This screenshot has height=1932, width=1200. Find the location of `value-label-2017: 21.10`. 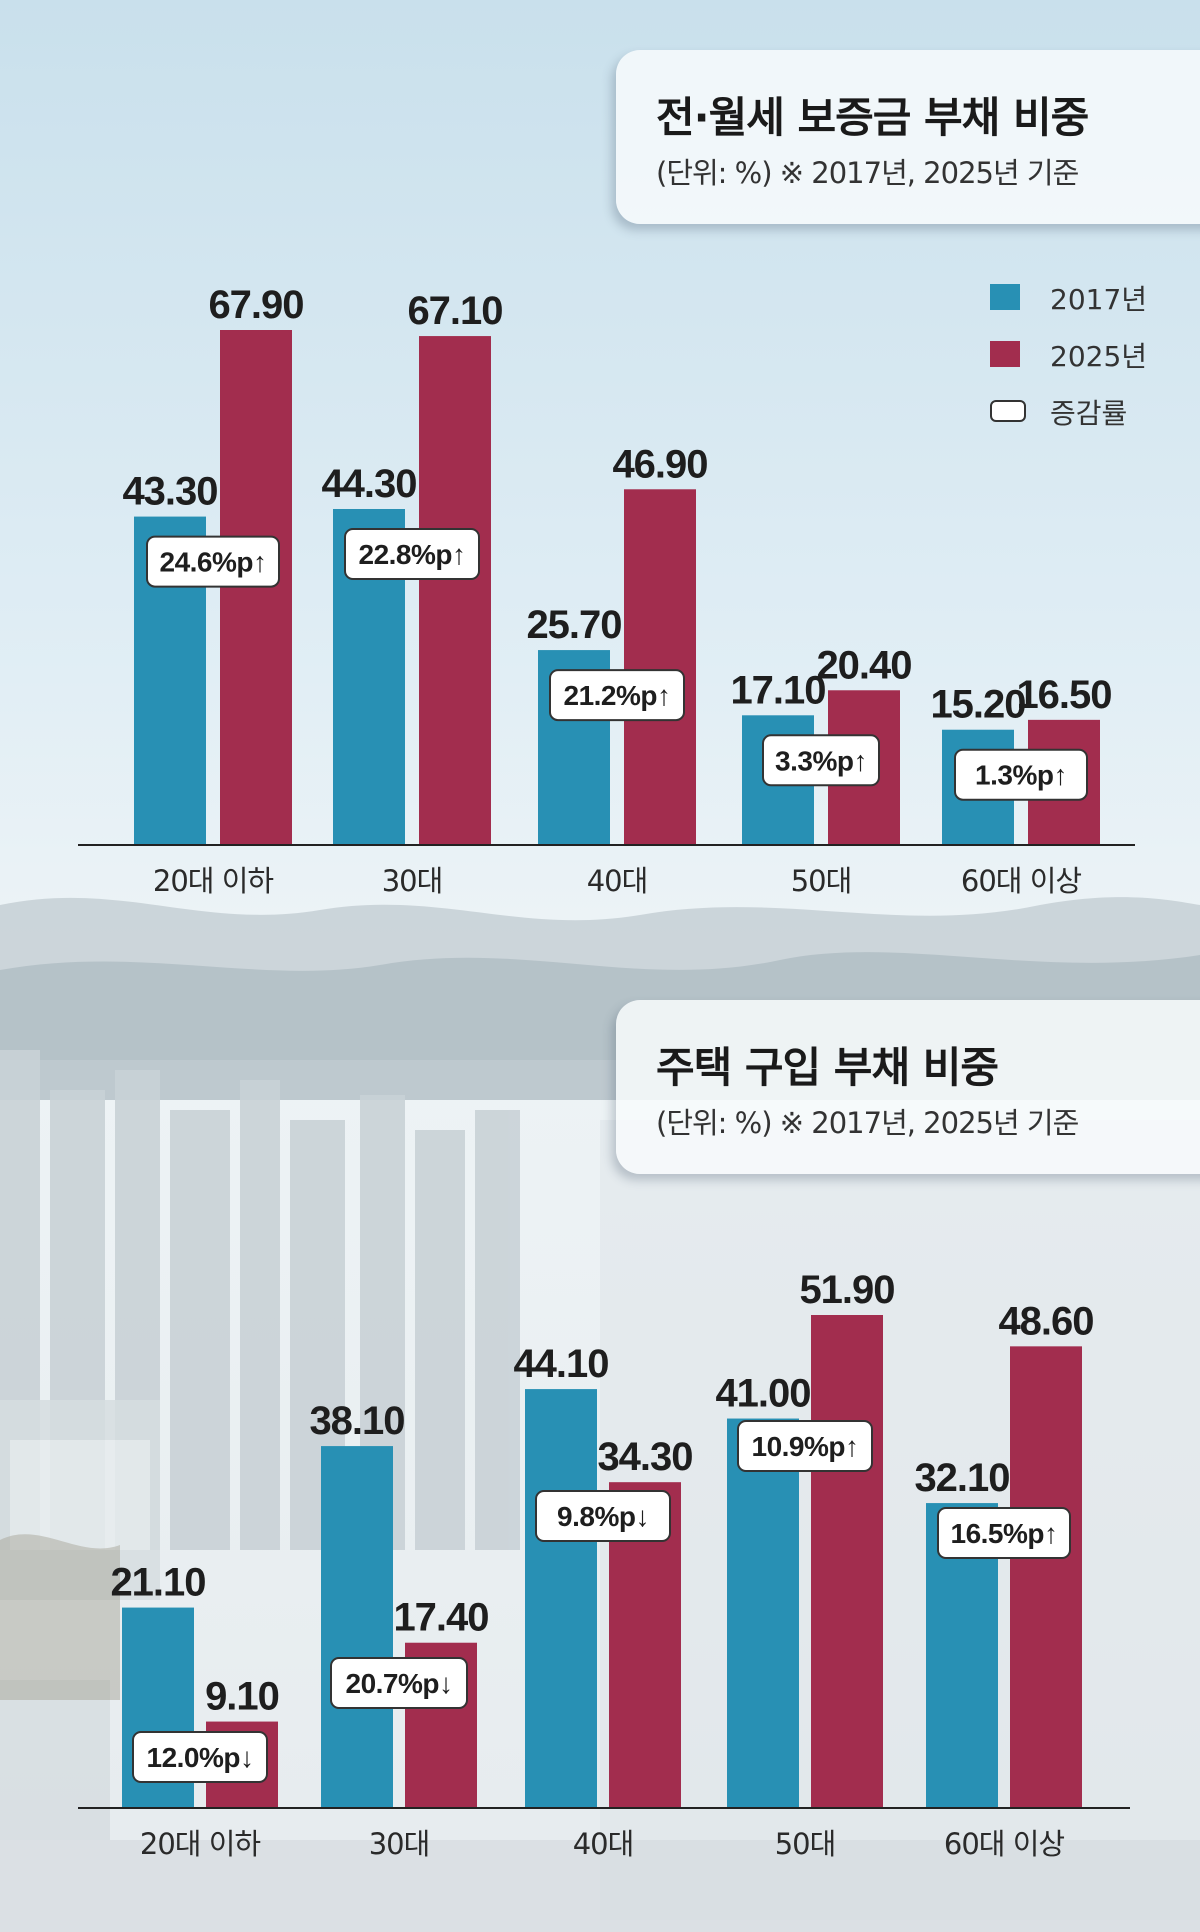

value-label-2017: 21.10 is located at coordinates (157, 1583).